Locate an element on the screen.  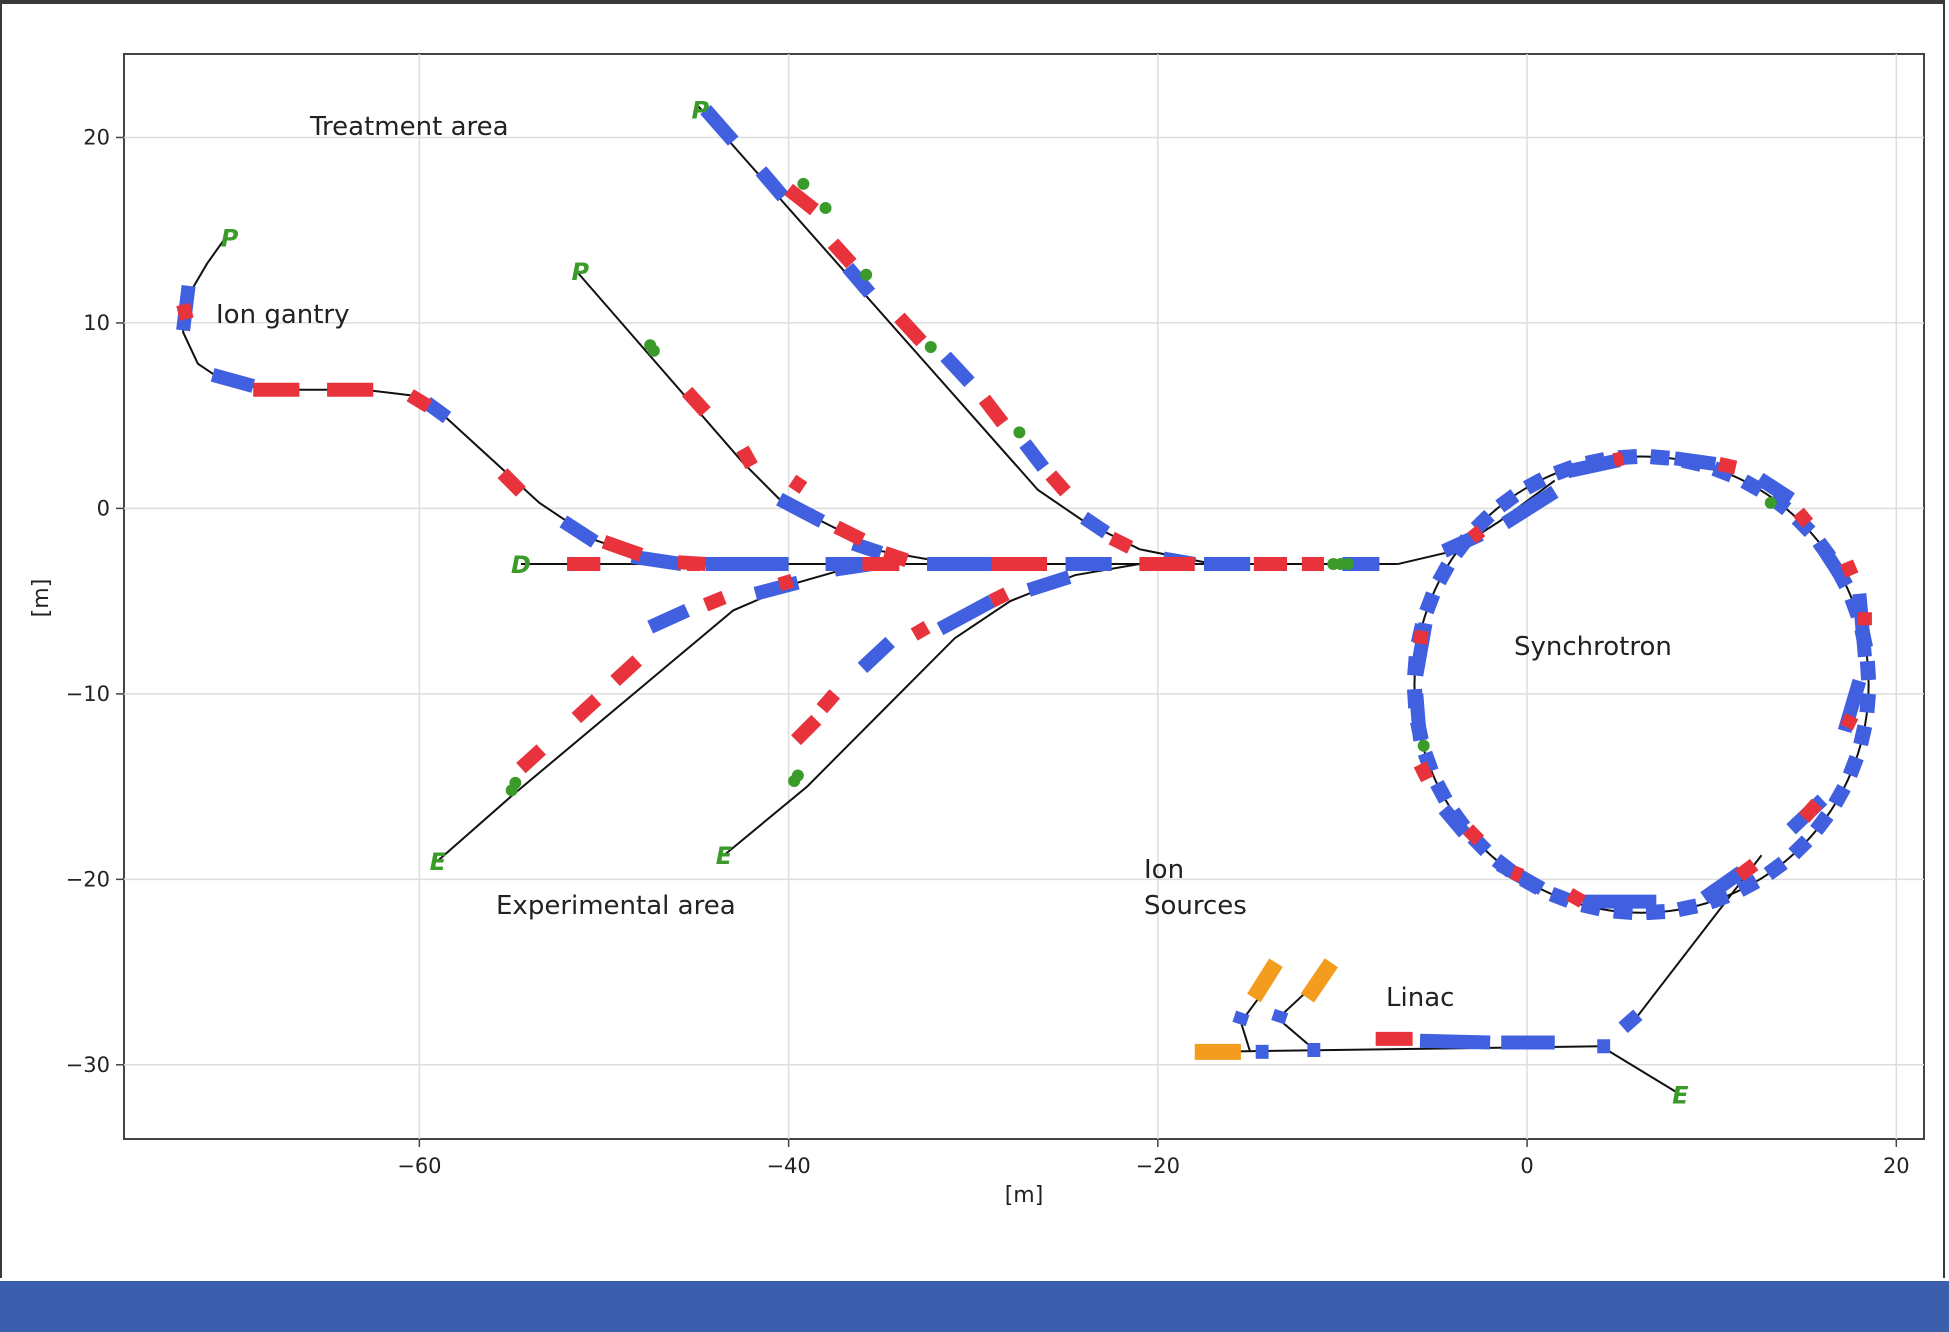
label-ion-sources-line1: Ion is located at coordinates (1164, 870).